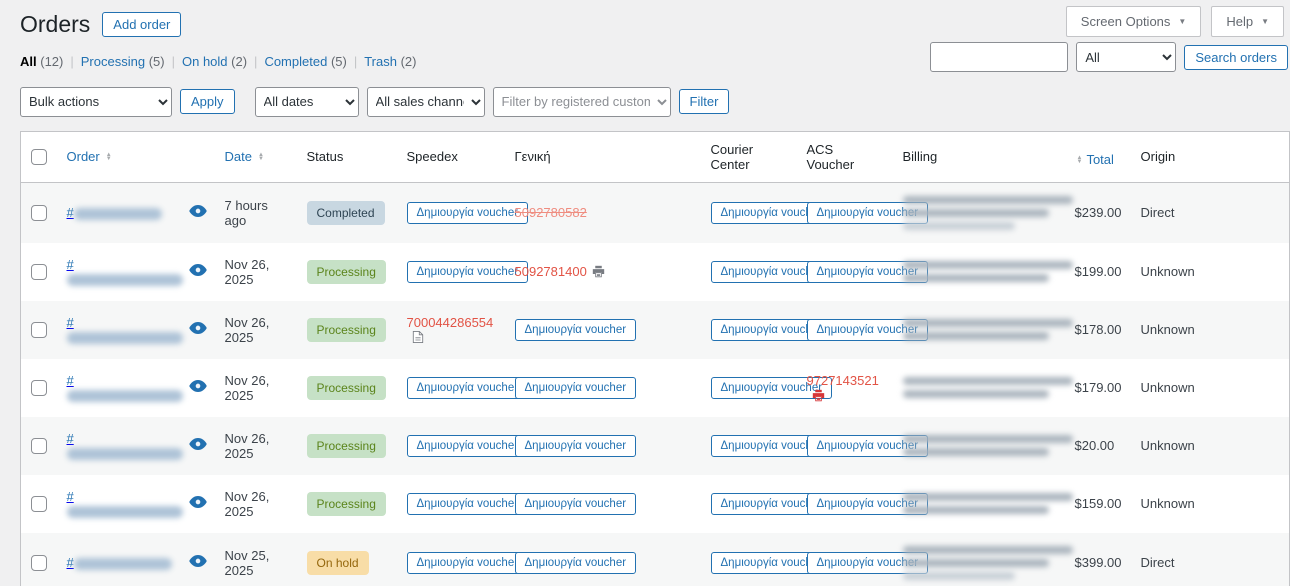  What do you see at coordinates (390, 61) in the screenshot?
I see `view-filter-trash: Trash (2)` at bounding box center [390, 61].